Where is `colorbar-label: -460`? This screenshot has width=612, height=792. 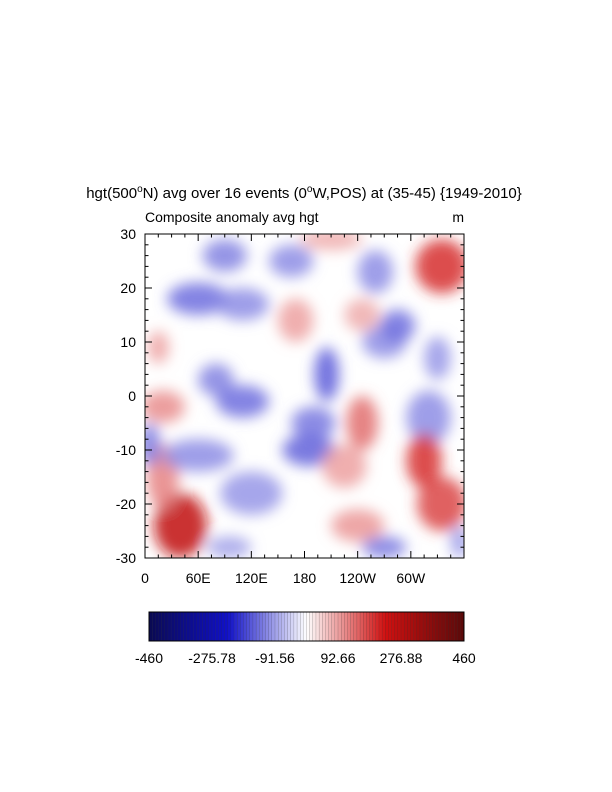
colorbar-label: -460 is located at coordinates (149, 658).